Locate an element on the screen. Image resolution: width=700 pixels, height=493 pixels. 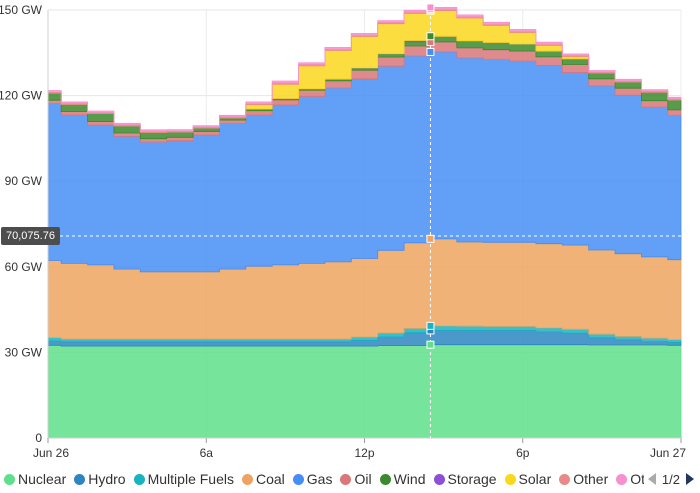
legend-item: Solar is located at coordinates (528, 479).